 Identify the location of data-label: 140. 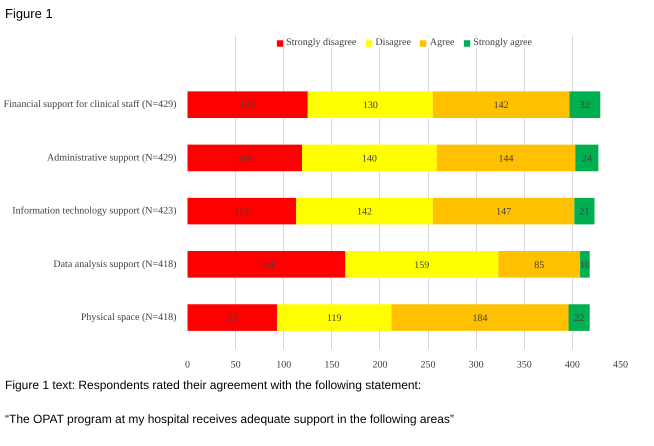
(369, 158).